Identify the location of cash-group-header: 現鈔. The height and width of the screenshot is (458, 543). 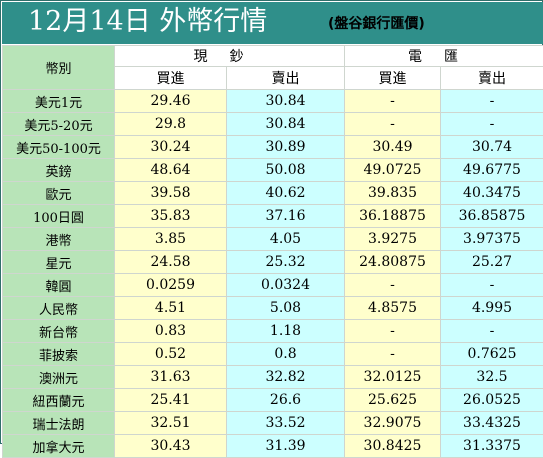
(230, 56).